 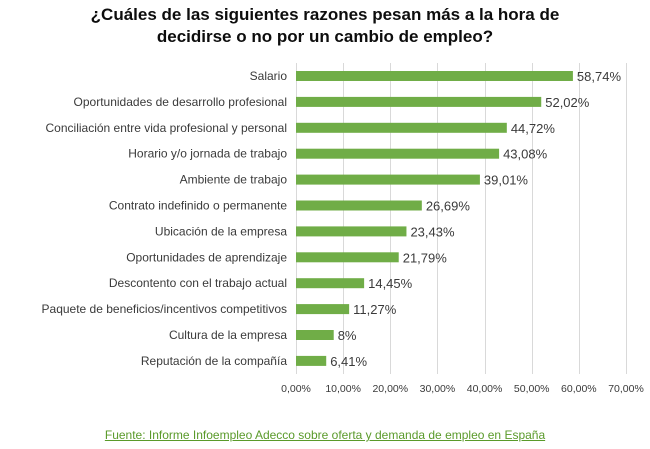 I want to click on value-label: 26,69%, so click(x=448, y=206).